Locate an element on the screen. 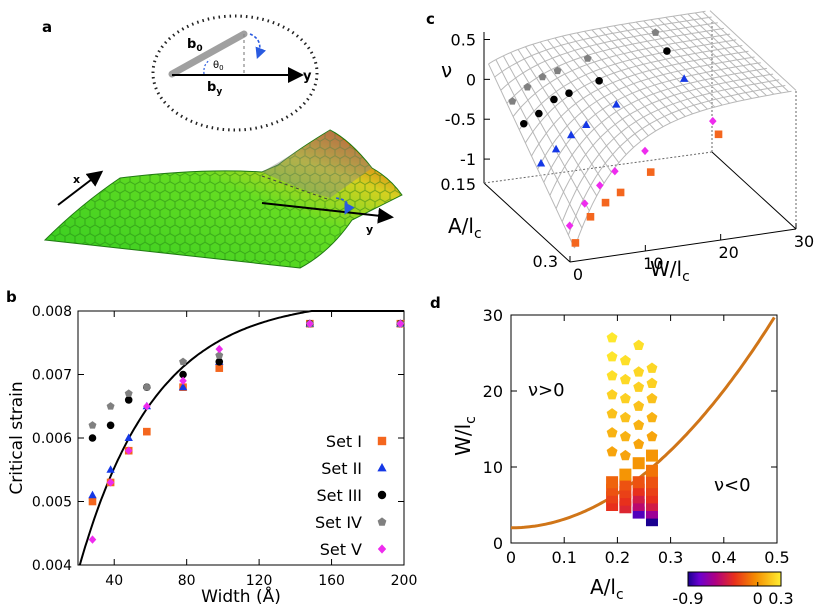 The width and height of the screenshot is (830, 615). legend-label: Set V is located at coordinates (341, 549).